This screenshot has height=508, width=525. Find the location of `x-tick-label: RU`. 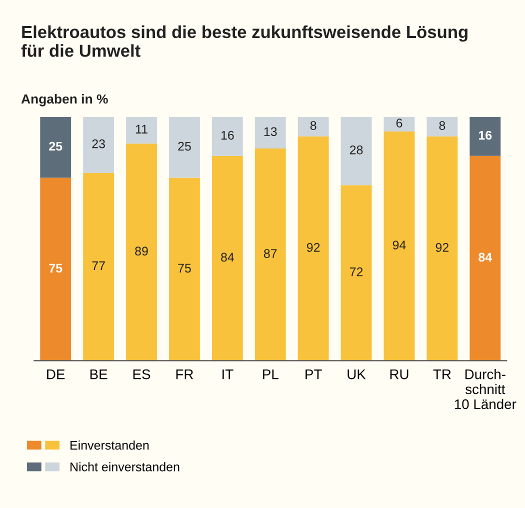

x-tick-label: RU is located at coordinates (399, 375).